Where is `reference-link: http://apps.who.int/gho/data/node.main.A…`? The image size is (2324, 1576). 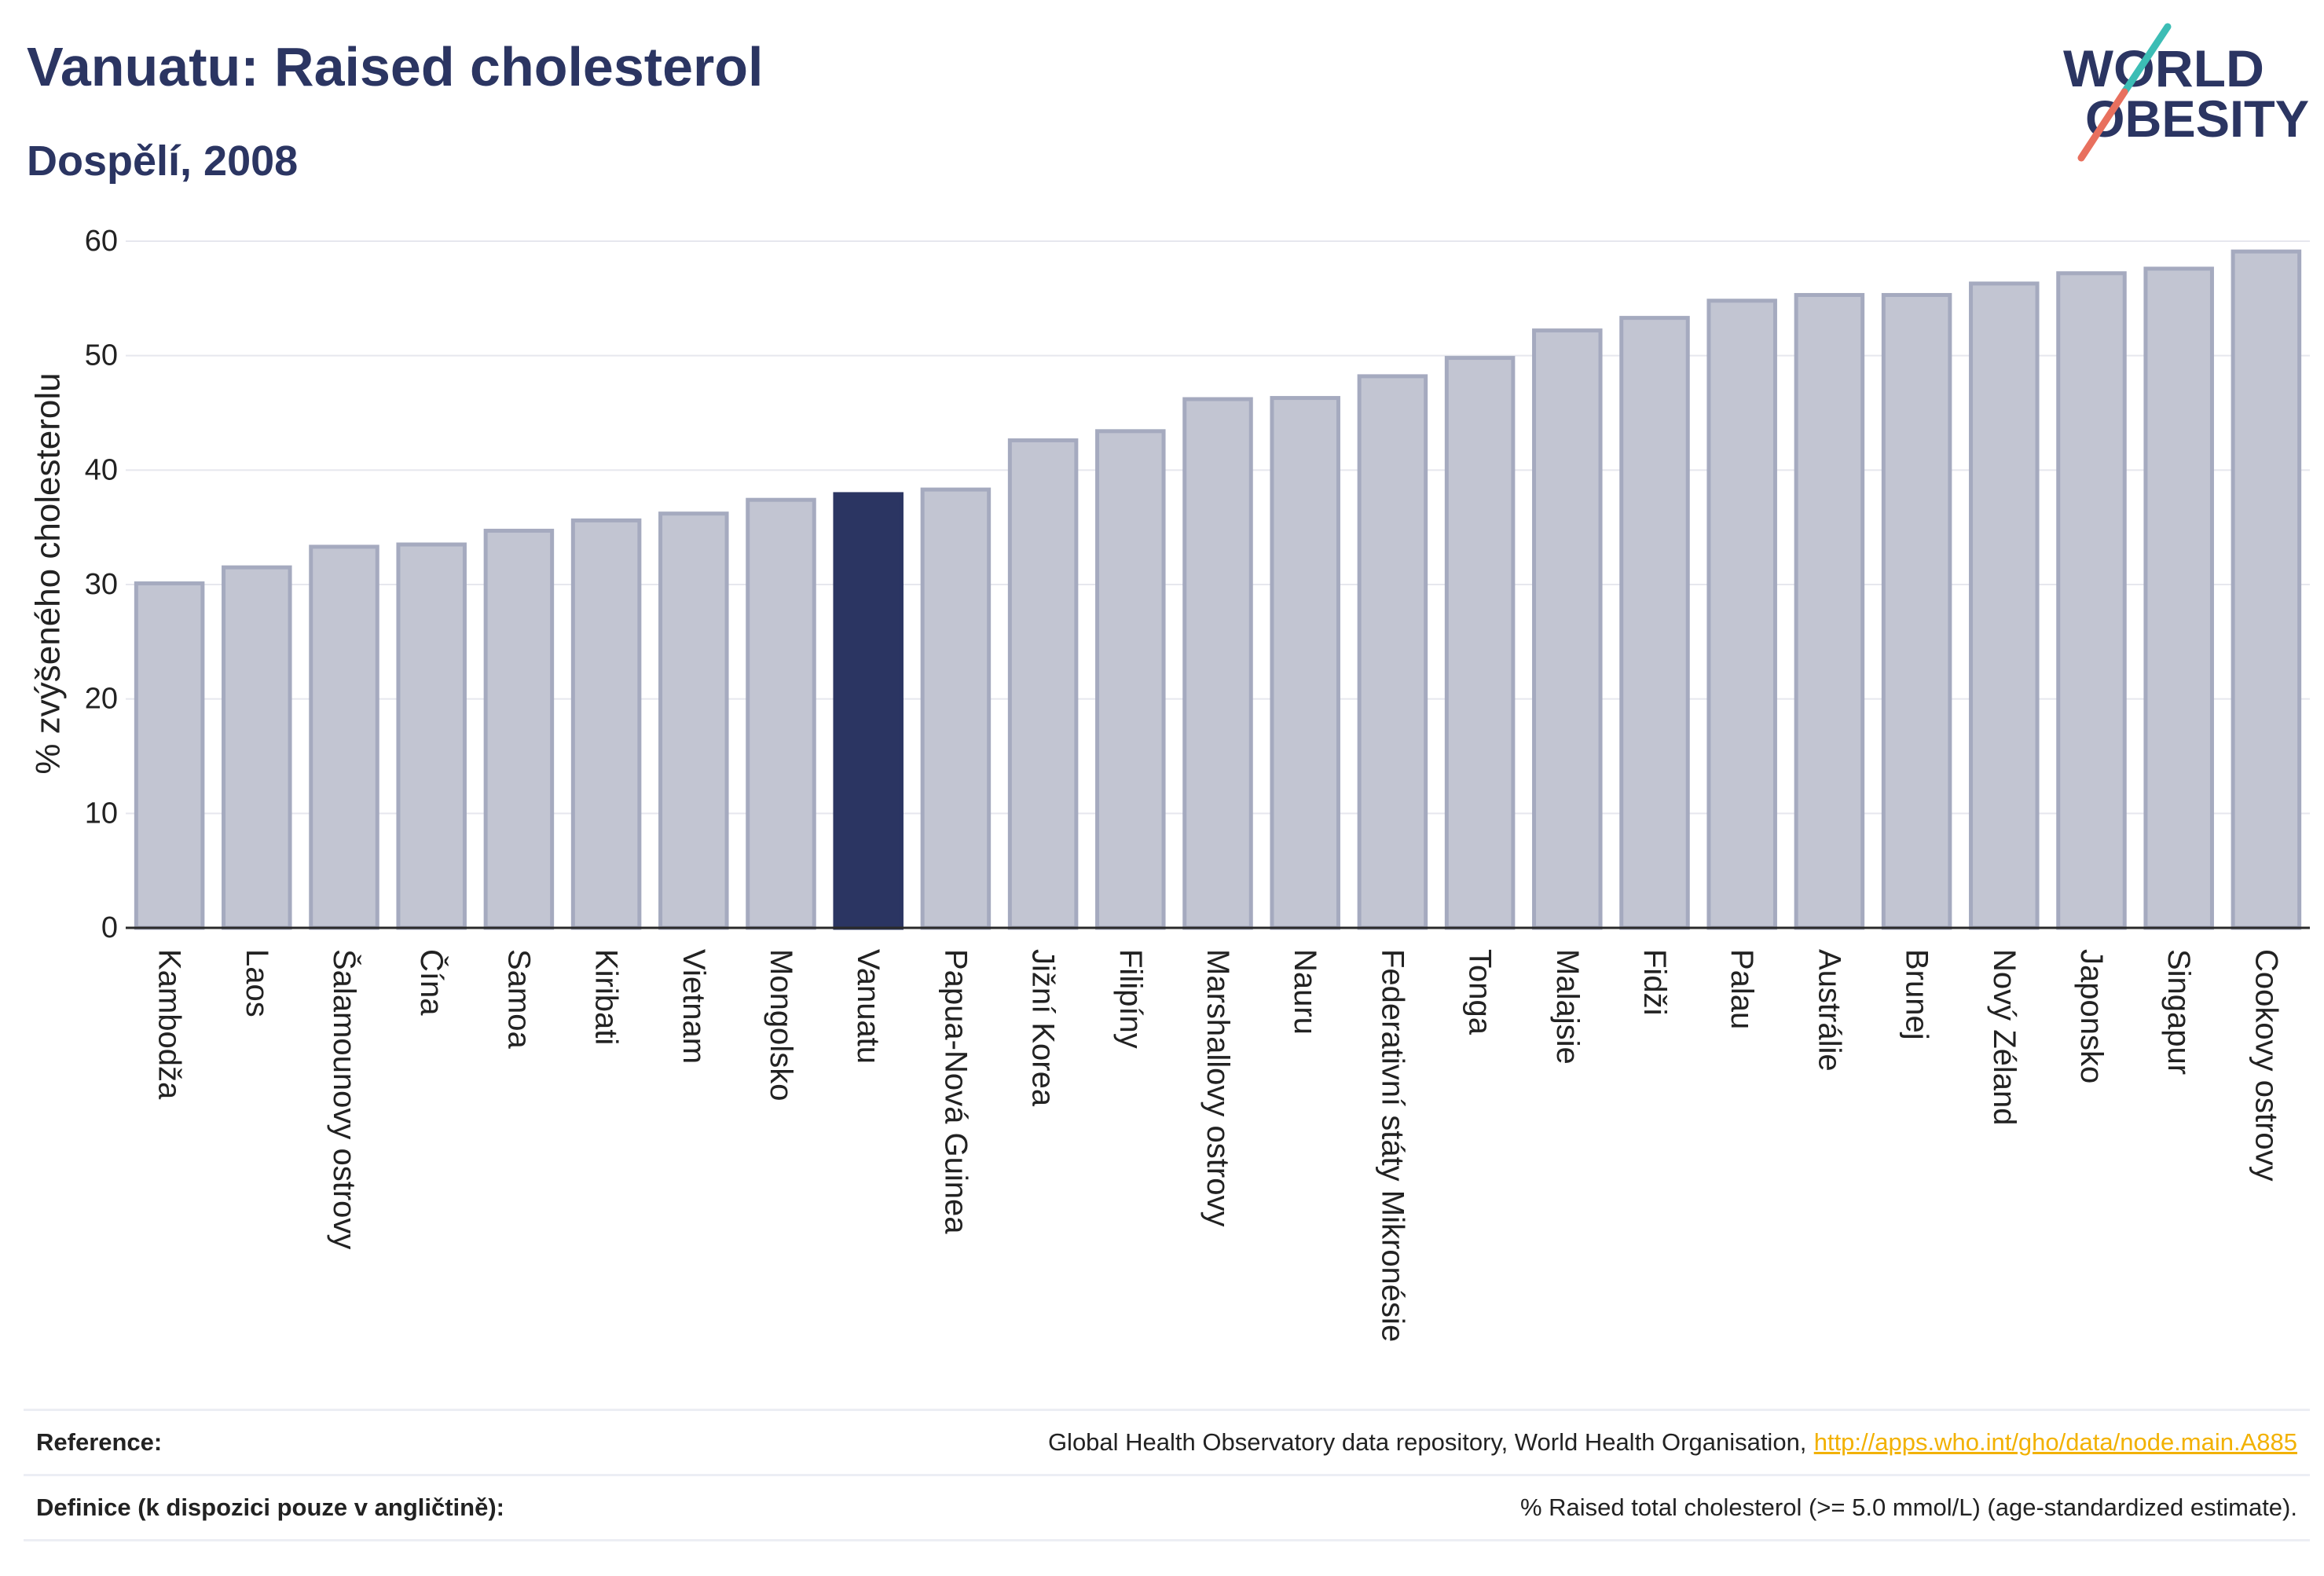 reference-link: http://apps.who.int/gho/data/node.main.A… is located at coordinates (2055, 1442).